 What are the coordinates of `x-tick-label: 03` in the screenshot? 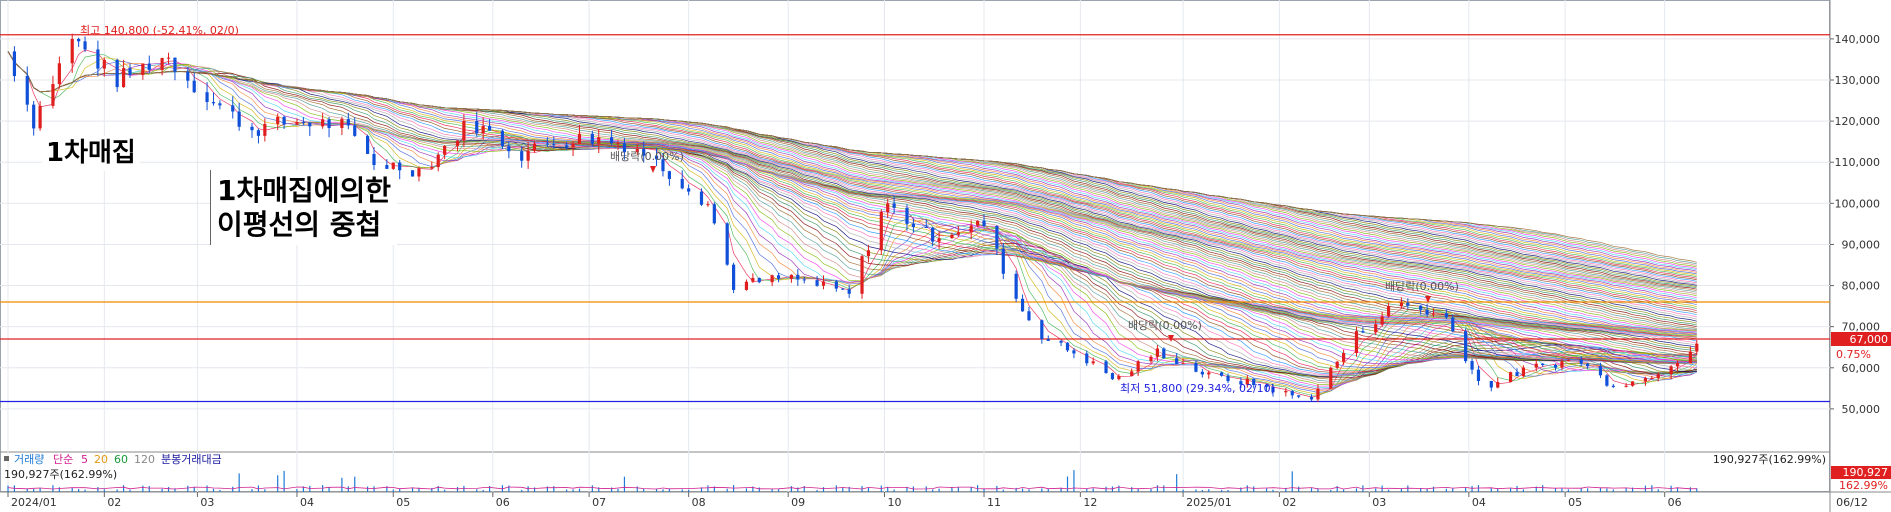 It's located at (1379, 502).